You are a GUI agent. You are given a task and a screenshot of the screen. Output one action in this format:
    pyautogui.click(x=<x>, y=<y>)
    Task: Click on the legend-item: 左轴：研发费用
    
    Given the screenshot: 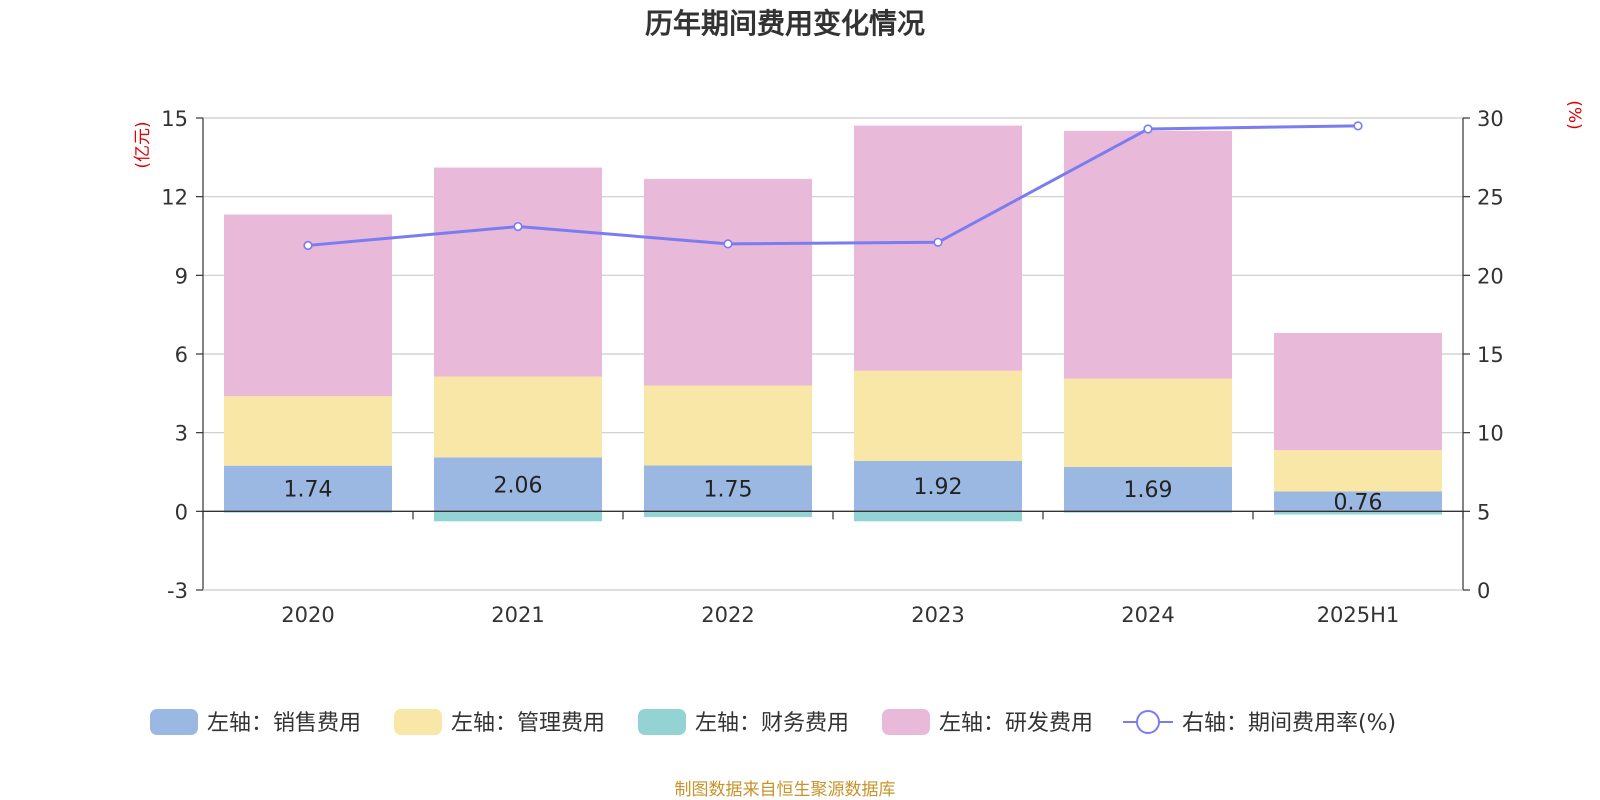 What is the action you would take?
    pyautogui.click(x=987, y=722)
    